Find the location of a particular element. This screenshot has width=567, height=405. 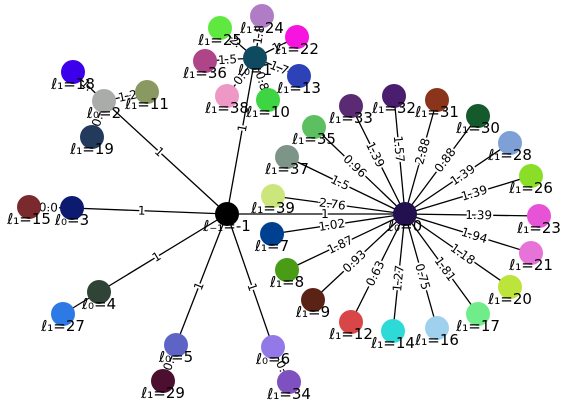

node-label-n31: ℓ₁=31 is located at coordinates (436, 112).